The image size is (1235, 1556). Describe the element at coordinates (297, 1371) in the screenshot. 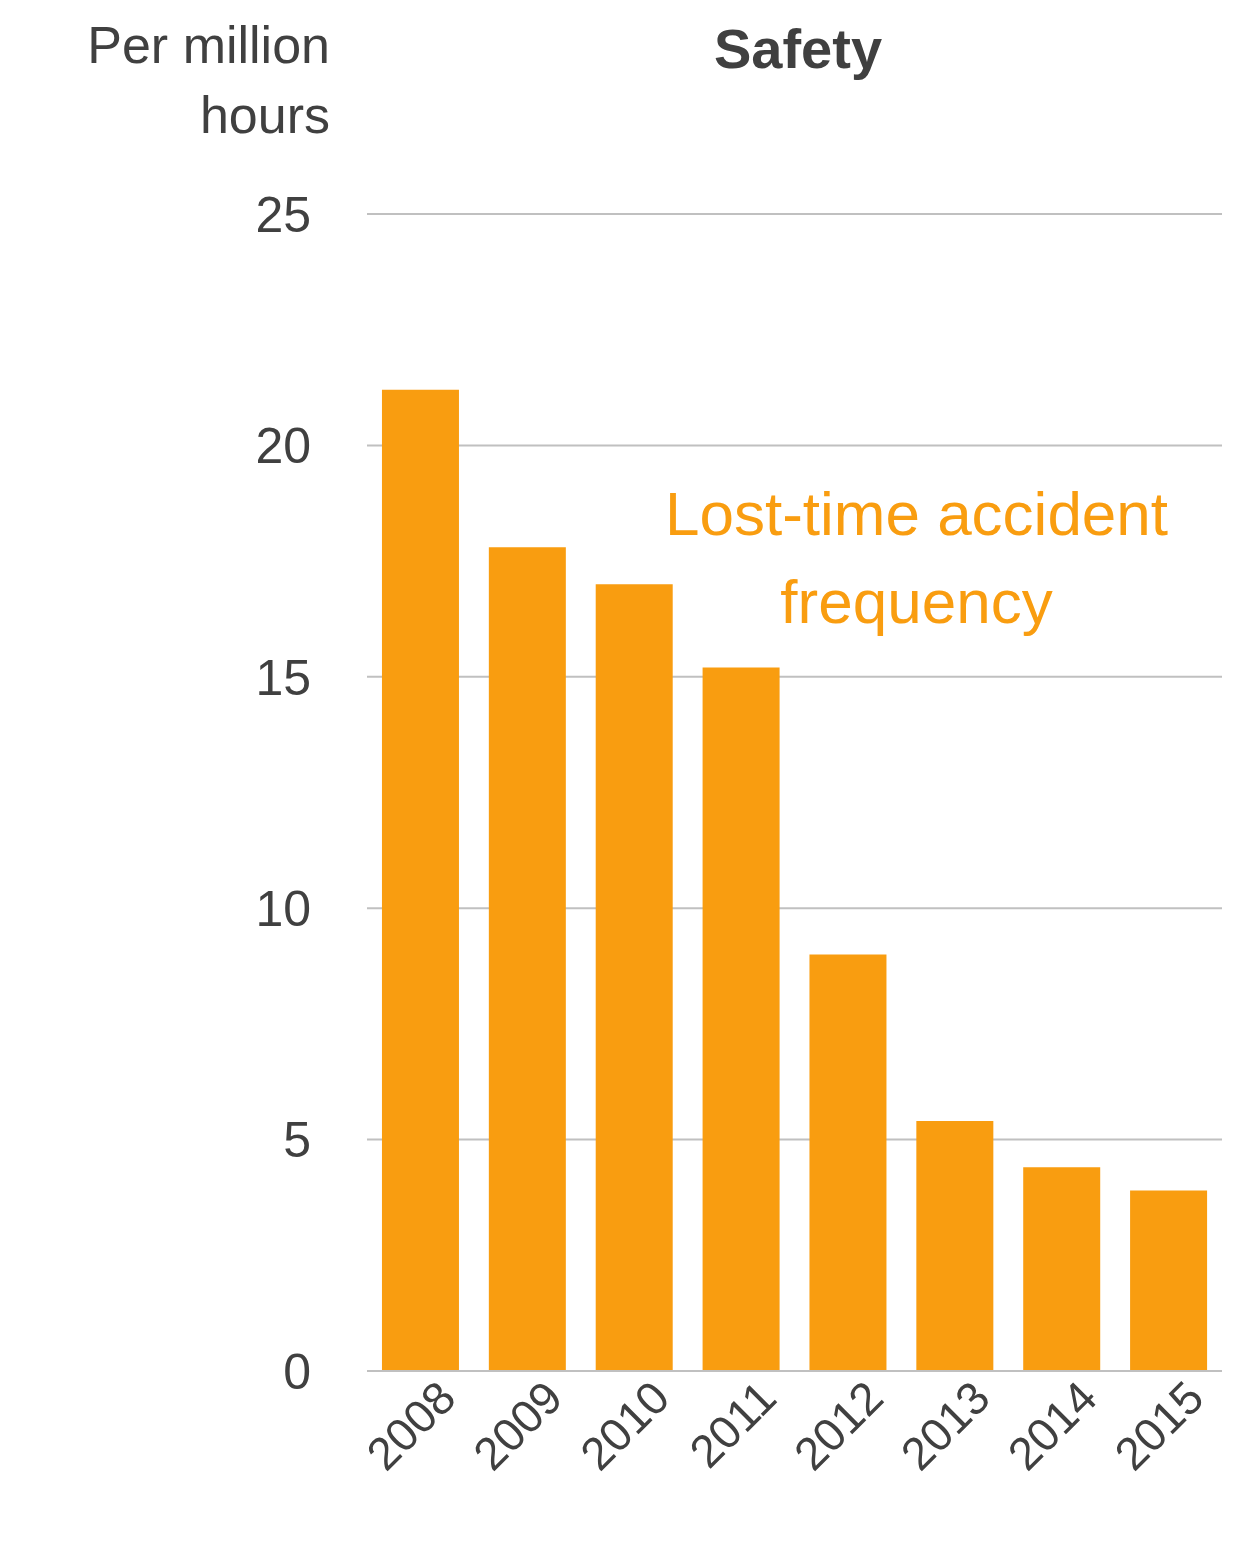

I see `y-tick-label: 0` at that location.